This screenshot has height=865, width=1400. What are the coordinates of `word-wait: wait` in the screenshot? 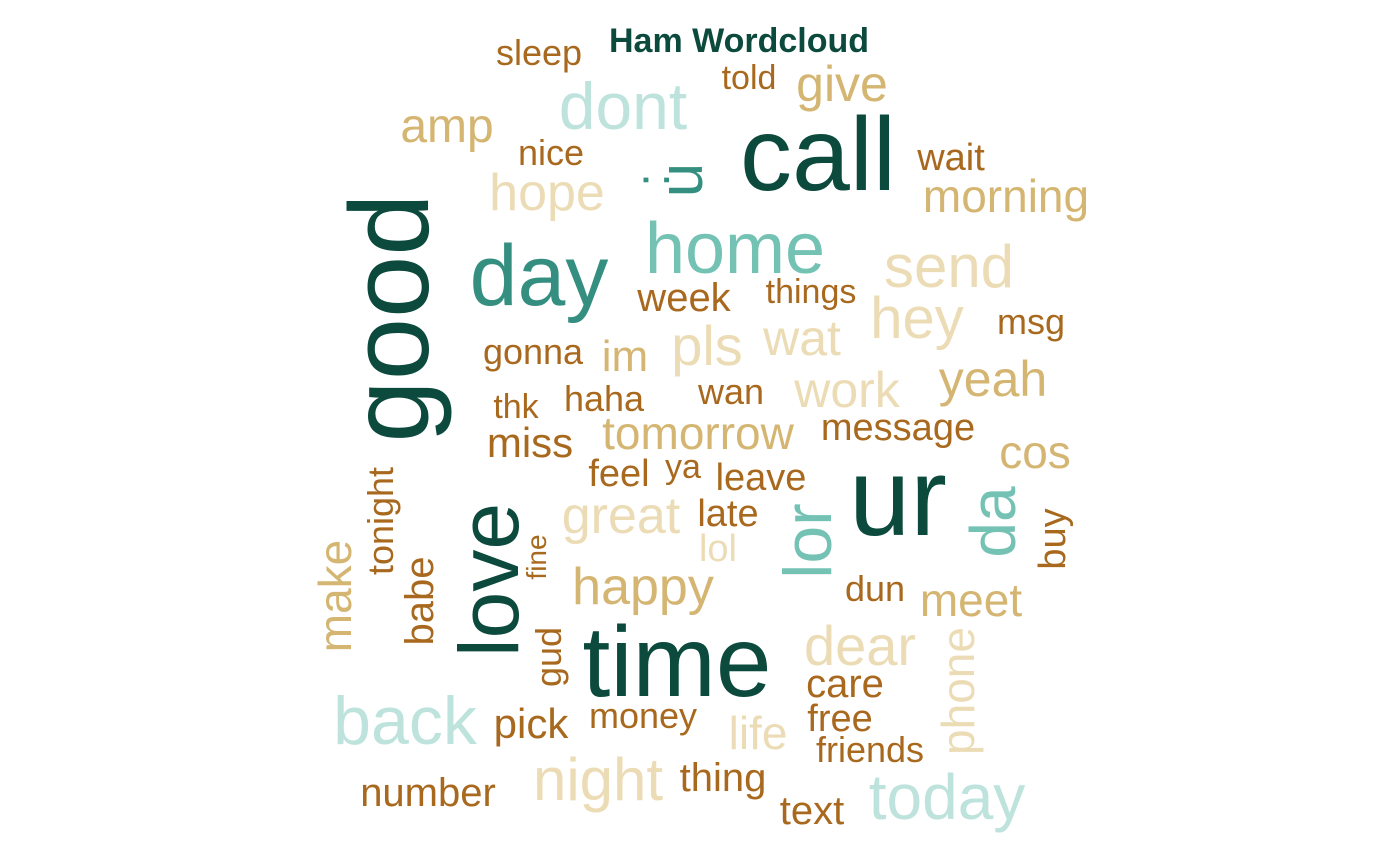 It's located at (951, 158).